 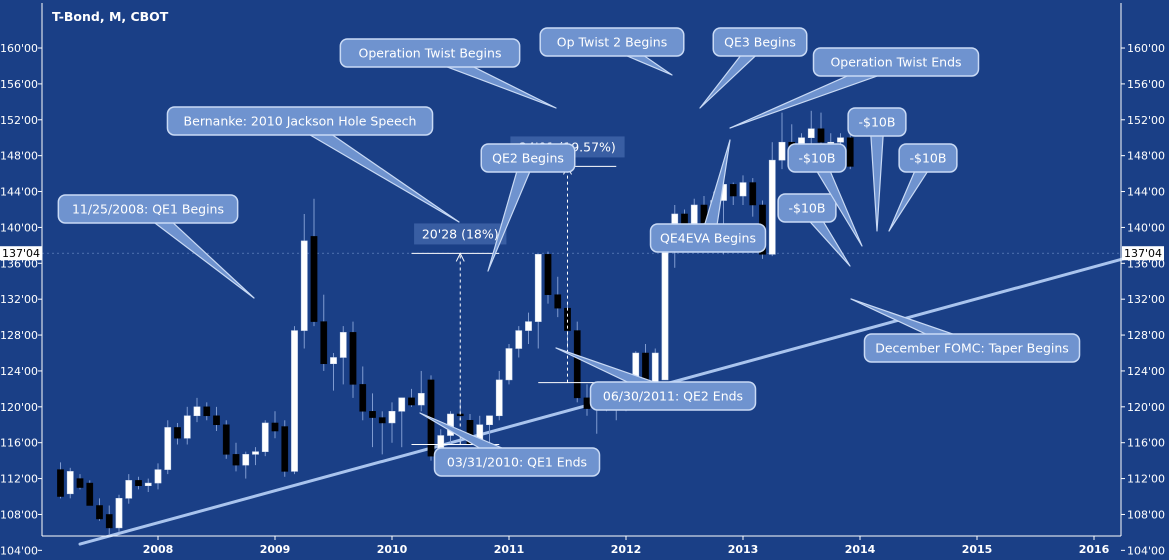 What do you see at coordinates (19, 371) in the screenshot?
I see `y-tick-label-left: 124'00` at bounding box center [19, 371].